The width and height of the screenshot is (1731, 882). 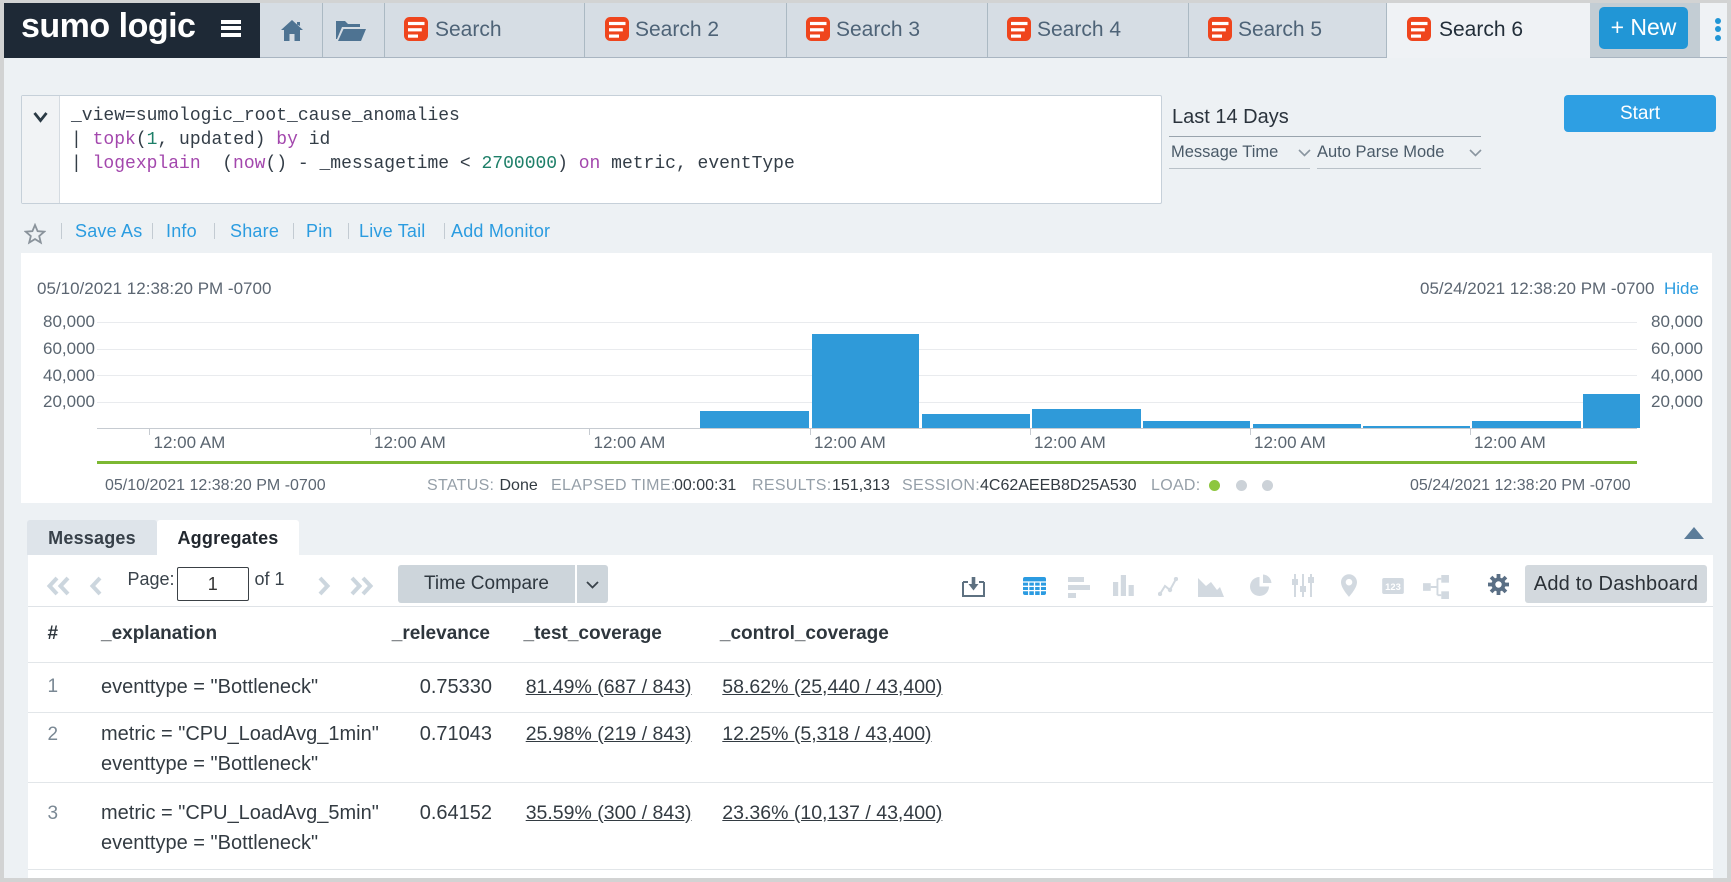 What do you see at coordinates (1393, 585) in the screenshot?
I see `svg-text: 123` at bounding box center [1393, 585].